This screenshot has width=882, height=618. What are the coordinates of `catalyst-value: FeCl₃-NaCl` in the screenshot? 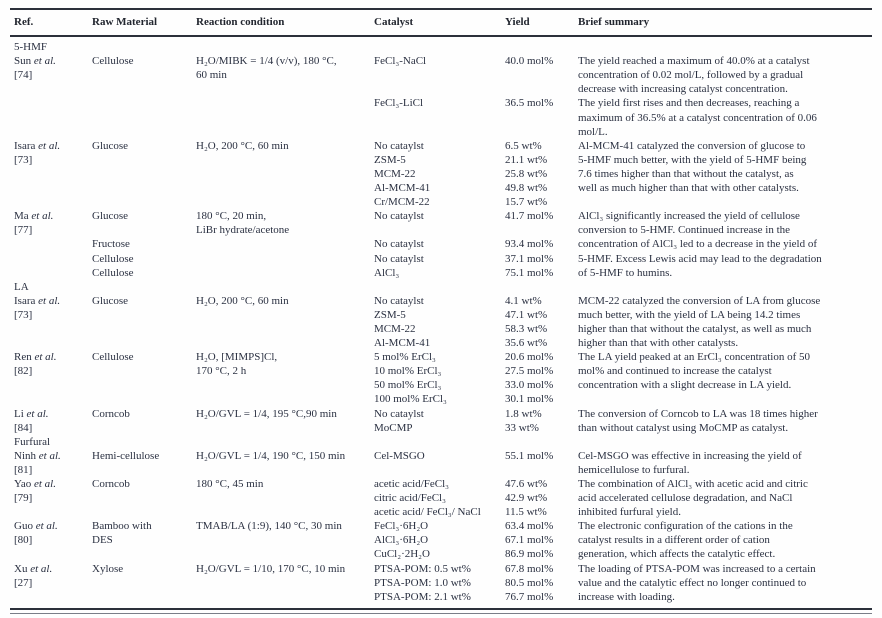 It's located at (400, 61).